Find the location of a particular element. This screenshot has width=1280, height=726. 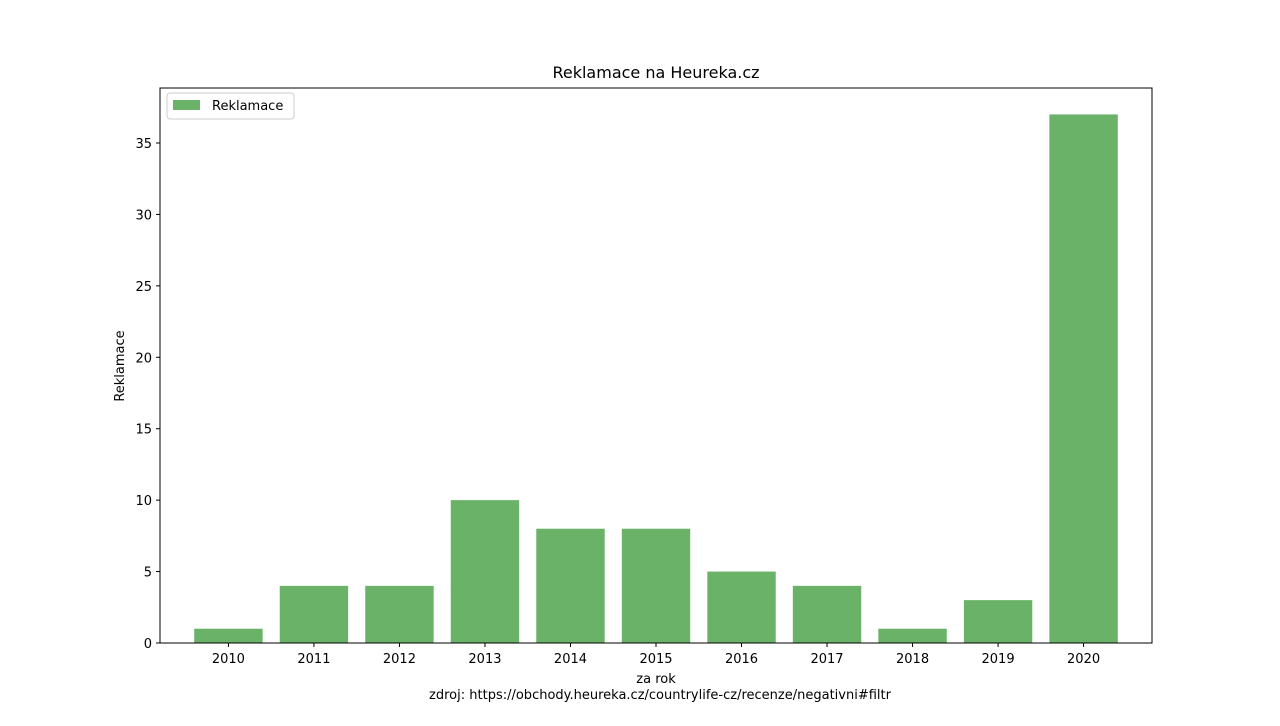

x-tick-label: 2013 is located at coordinates (484, 659).